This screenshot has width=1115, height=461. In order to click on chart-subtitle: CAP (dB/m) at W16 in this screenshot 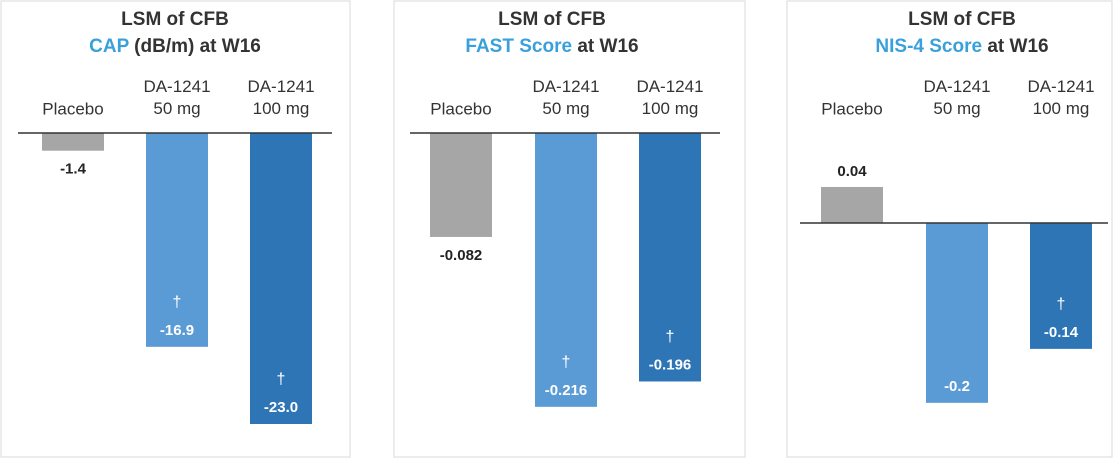, I will do `click(175, 46)`.